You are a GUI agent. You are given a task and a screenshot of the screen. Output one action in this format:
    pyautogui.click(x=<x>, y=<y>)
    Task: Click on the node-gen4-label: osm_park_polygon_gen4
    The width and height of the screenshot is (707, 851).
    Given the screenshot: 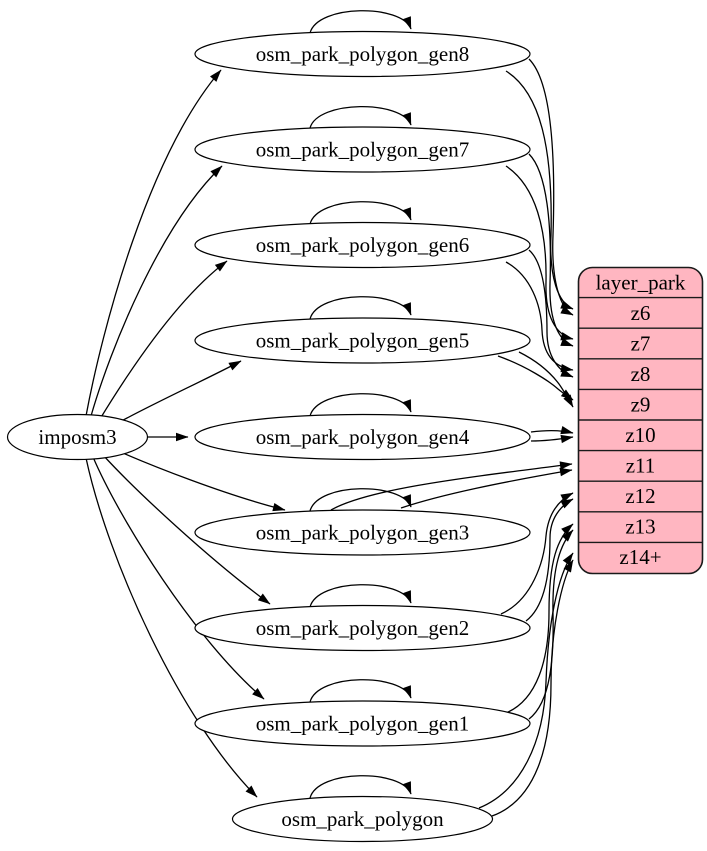 What is the action you would take?
    pyautogui.click(x=363, y=437)
    